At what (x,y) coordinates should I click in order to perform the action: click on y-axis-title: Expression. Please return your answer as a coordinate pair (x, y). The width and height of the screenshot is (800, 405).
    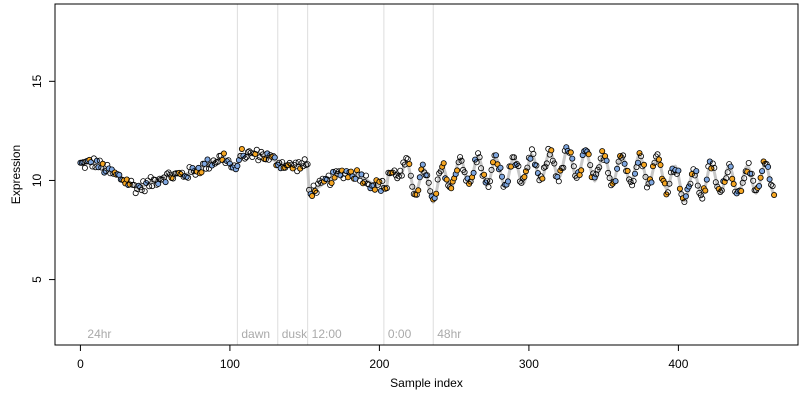
    Looking at the image, I should click on (16, 174).